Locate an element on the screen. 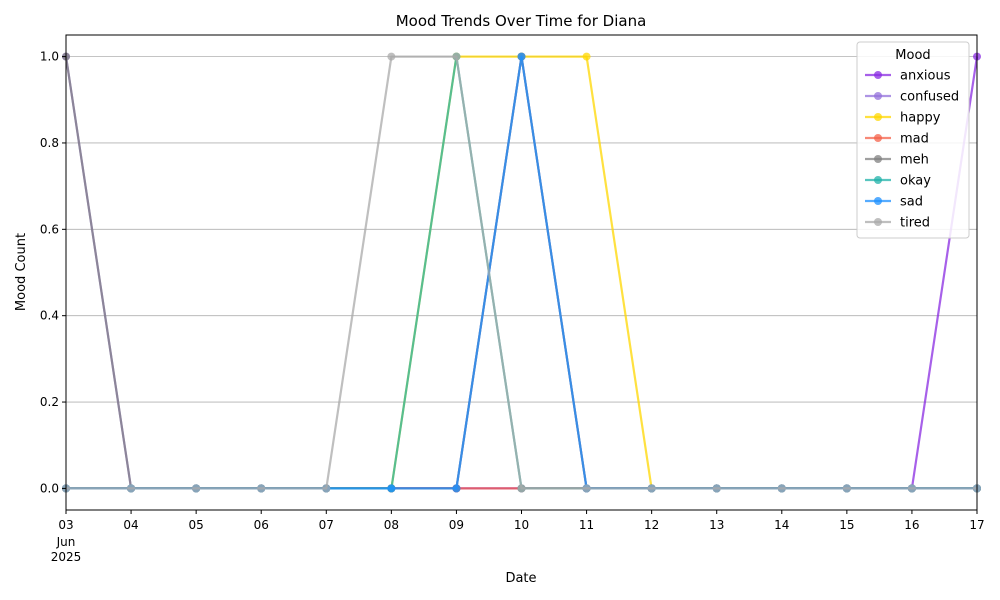  y-tick-label: 0.0 is located at coordinates (49, 488).